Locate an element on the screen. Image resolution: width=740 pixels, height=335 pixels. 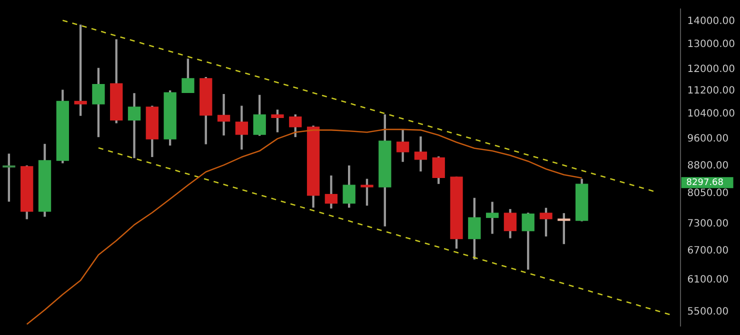
y-tick-label: 13000.00 is located at coordinates (711, 44).